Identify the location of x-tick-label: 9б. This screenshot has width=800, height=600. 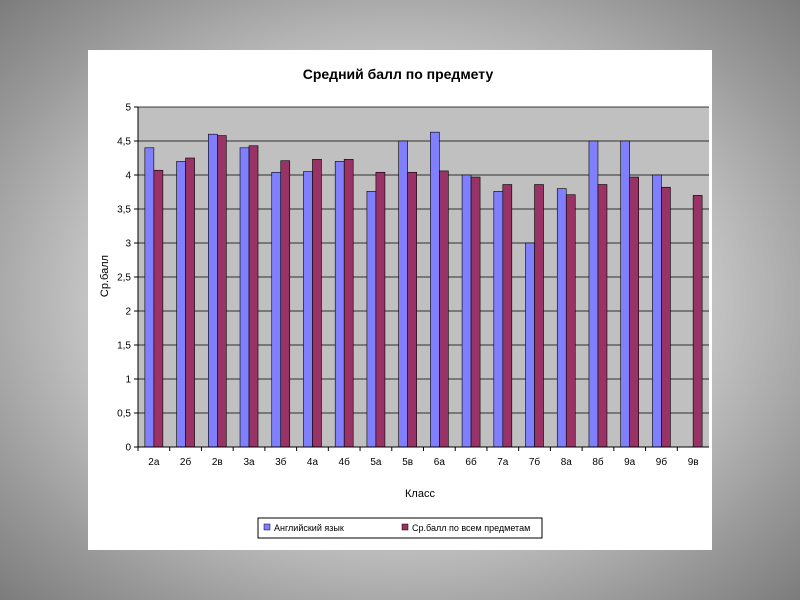
(662, 462).